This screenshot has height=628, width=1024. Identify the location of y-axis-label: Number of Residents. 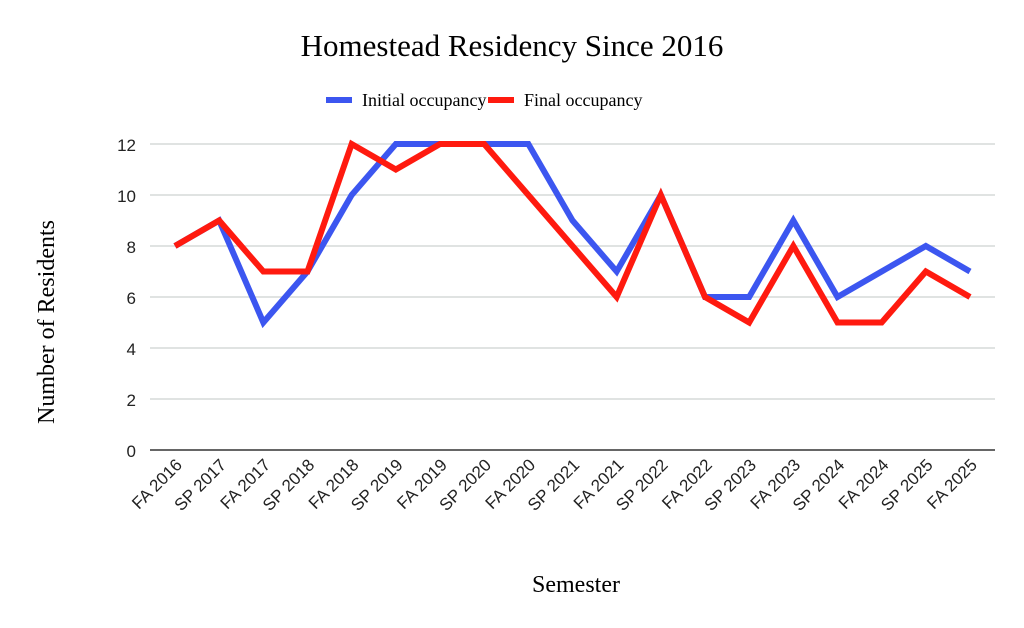
(47, 322).